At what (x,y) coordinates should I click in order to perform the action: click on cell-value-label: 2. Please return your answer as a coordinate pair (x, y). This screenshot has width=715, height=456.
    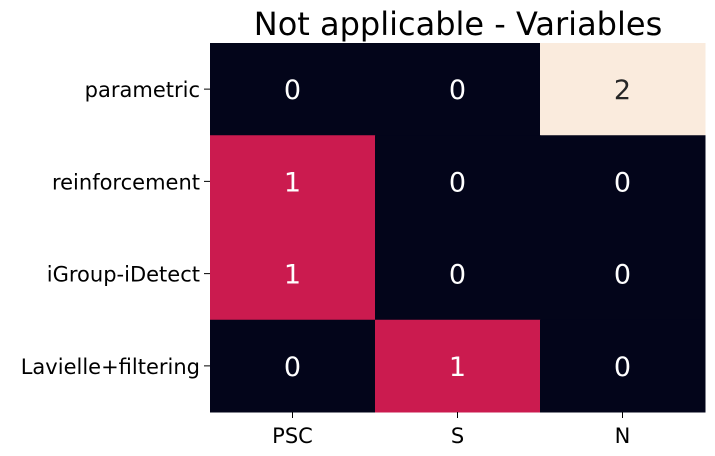
    Looking at the image, I should click on (622, 90).